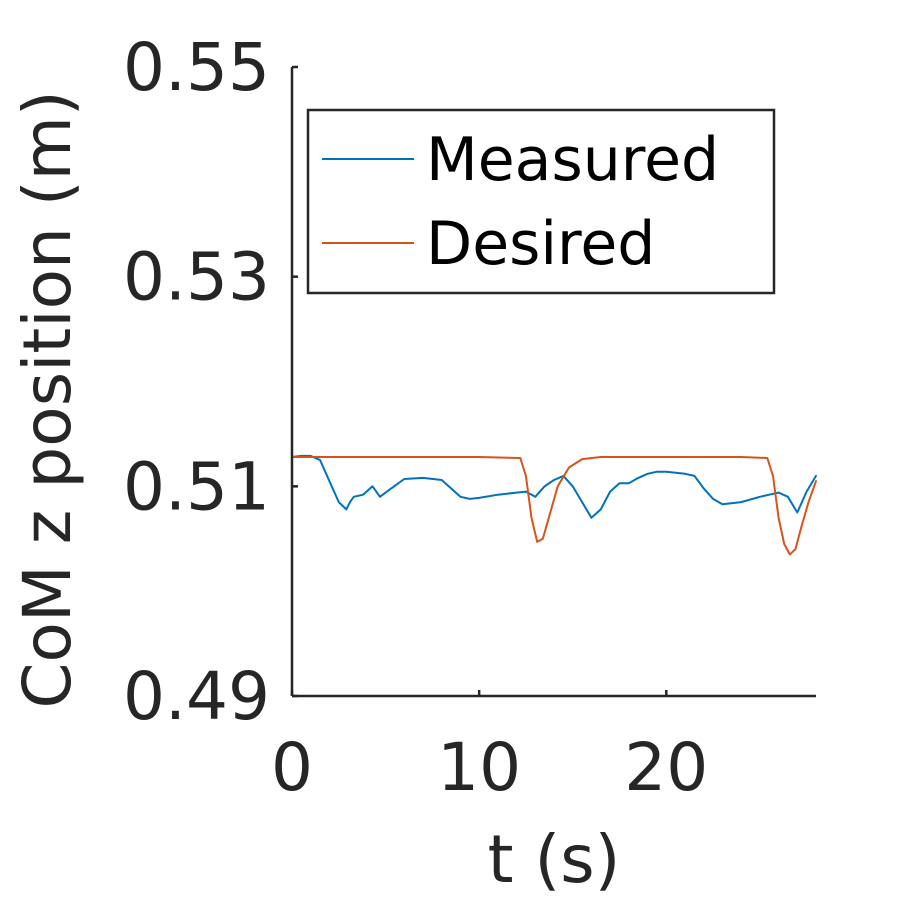 Image resolution: width=900 pixels, height=900 pixels. What do you see at coordinates (196, 486) in the screenshot?
I see `y-tick-label: 0.51` at bounding box center [196, 486].